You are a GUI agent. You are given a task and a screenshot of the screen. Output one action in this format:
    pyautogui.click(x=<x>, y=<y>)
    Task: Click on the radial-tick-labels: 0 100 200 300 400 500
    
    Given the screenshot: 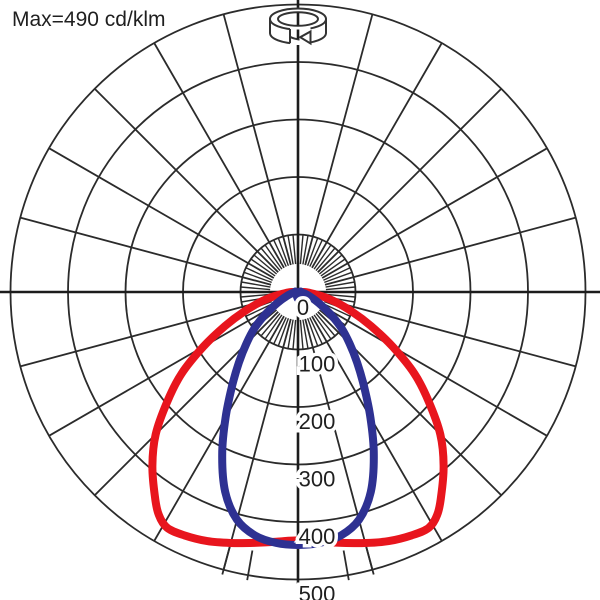 What is the action you would take?
    pyautogui.click(x=315, y=445)
    